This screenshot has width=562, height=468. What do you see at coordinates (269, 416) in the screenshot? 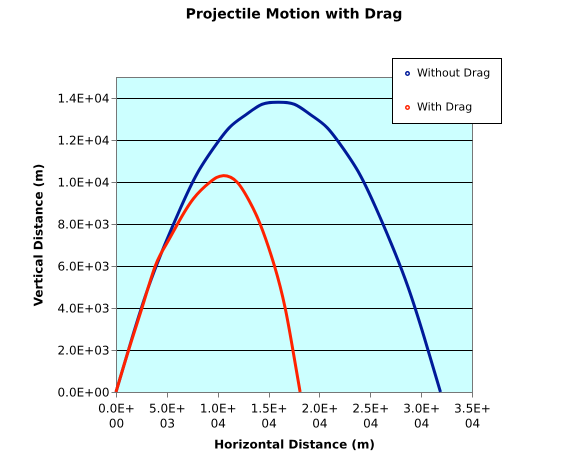
I see `x-tick-label: 1.5E+04` at bounding box center [269, 416].